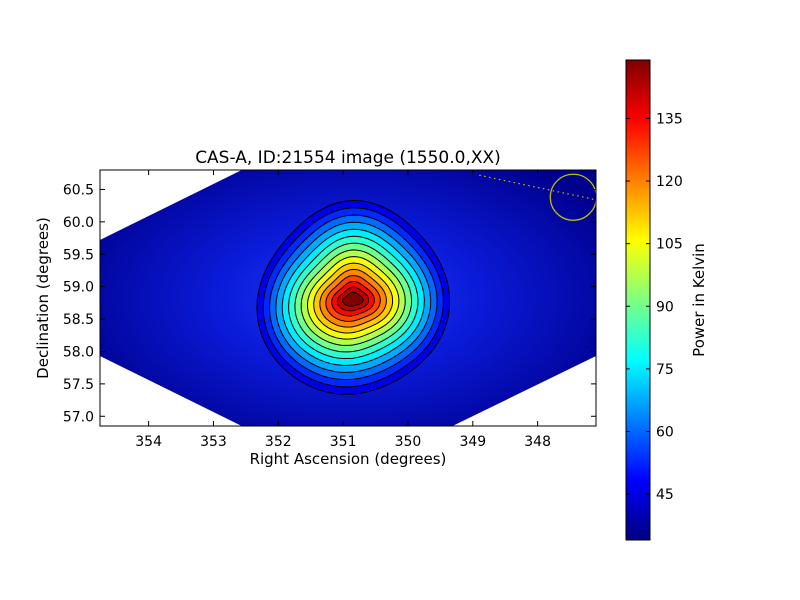 The image size is (800, 600). Describe the element at coordinates (654, 307) in the screenshot. I see `colorbar-ticks: 45 60 75 90 105 120 135` at that location.